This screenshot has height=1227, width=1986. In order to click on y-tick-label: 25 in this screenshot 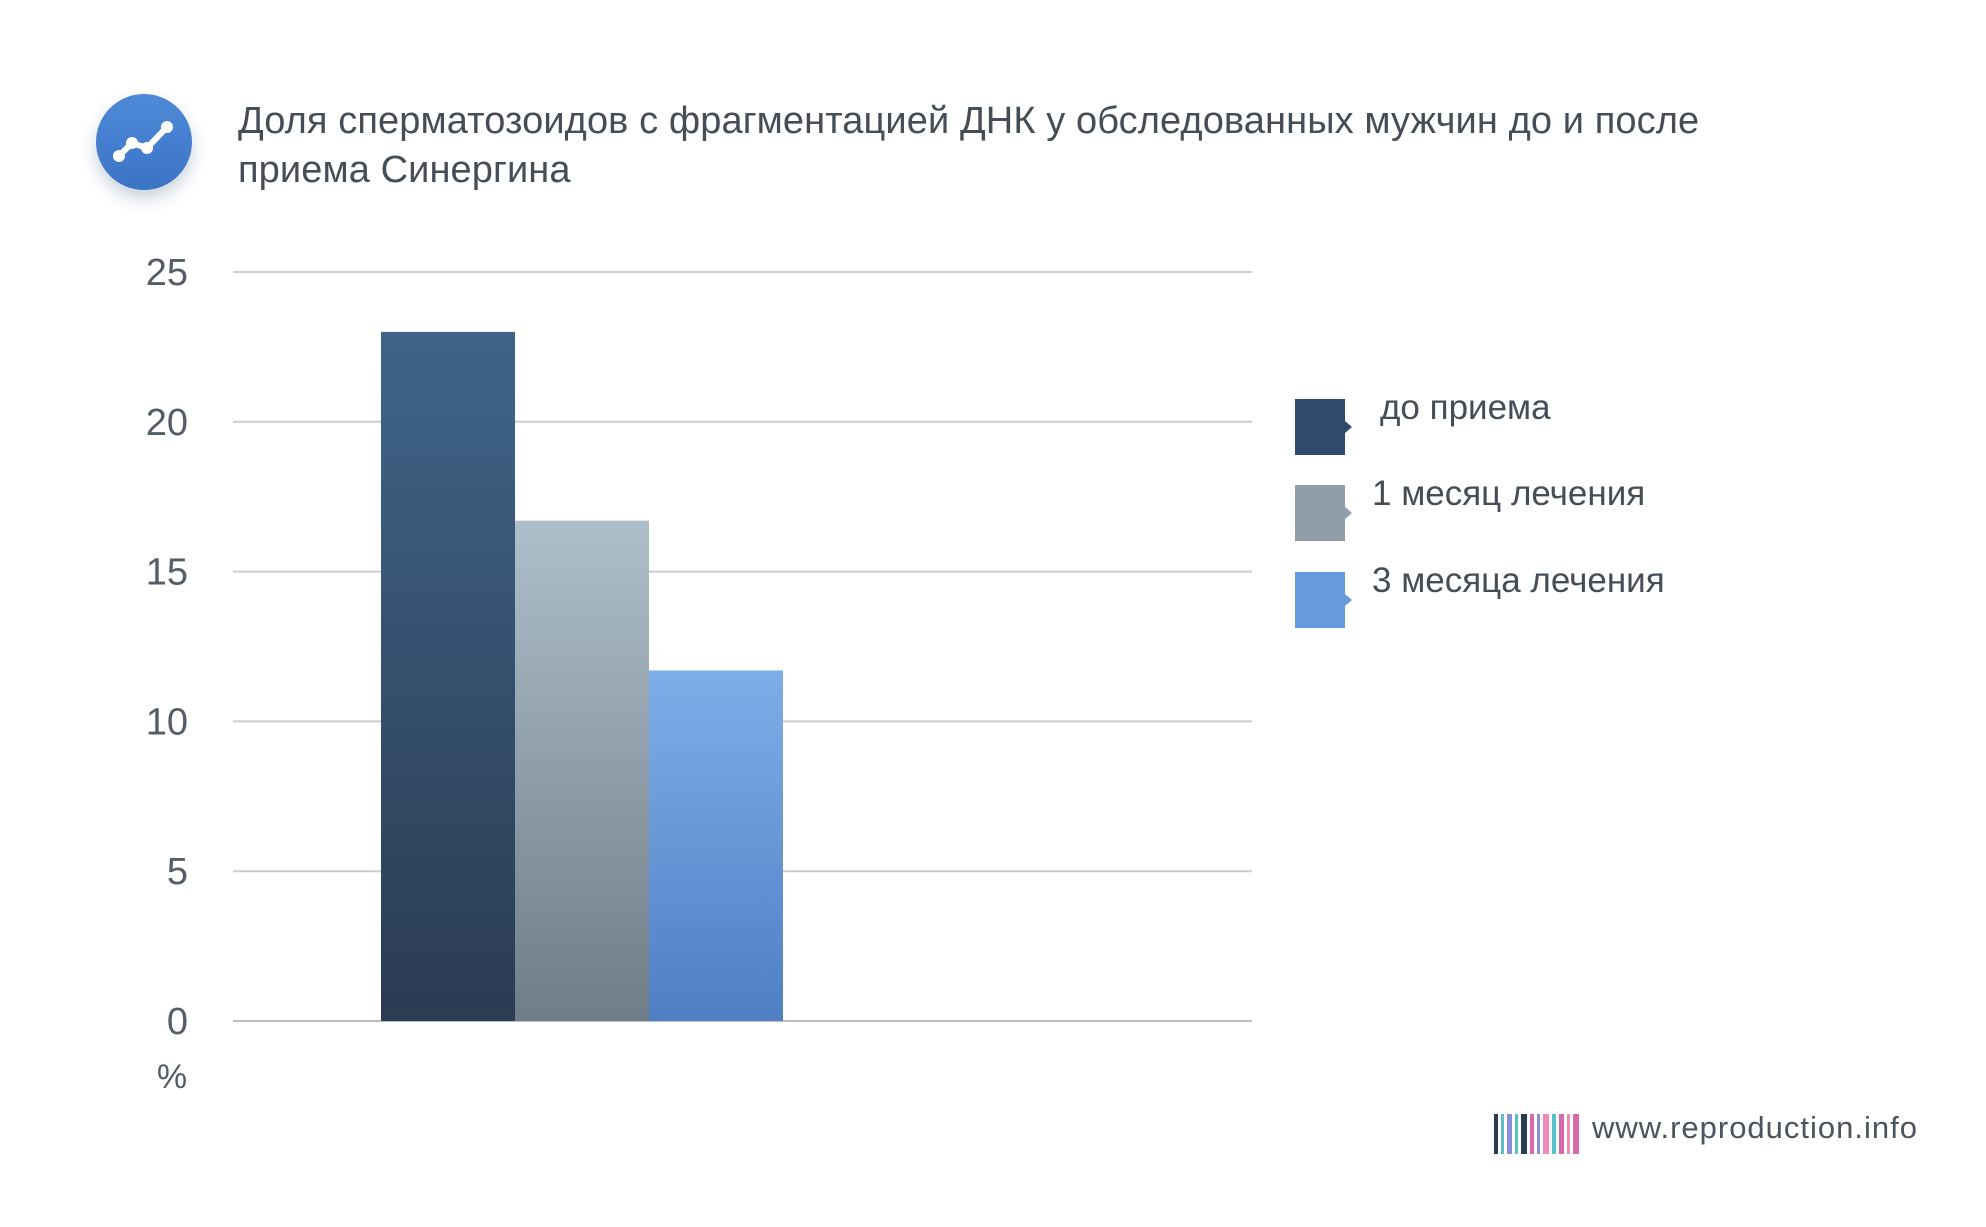, I will do `click(167, 273)`.